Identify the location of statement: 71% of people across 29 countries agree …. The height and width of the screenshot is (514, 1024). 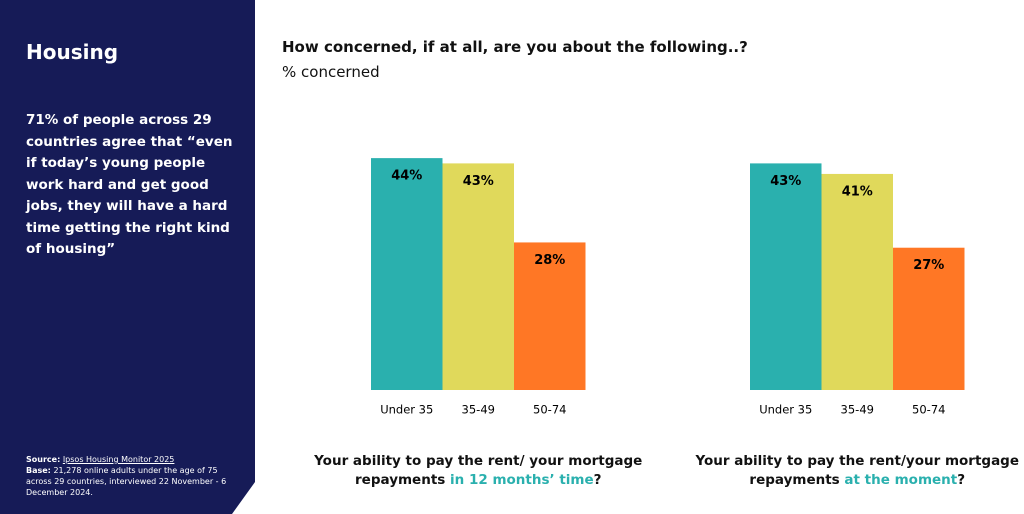
(129, 184).